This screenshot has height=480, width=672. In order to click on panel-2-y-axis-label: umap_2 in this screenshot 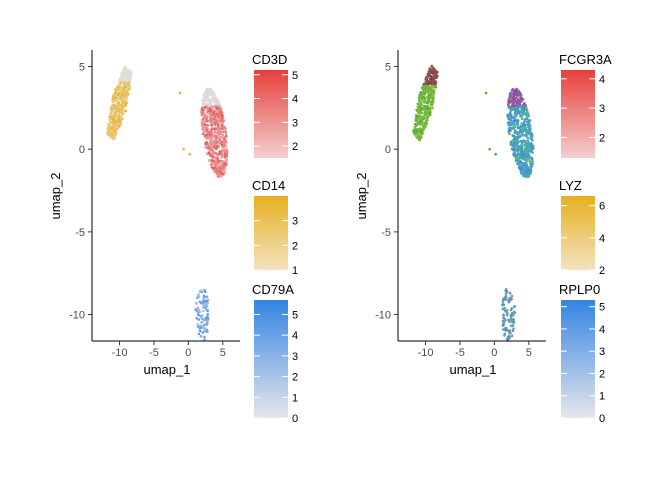, I will do `click(361, 196)`.